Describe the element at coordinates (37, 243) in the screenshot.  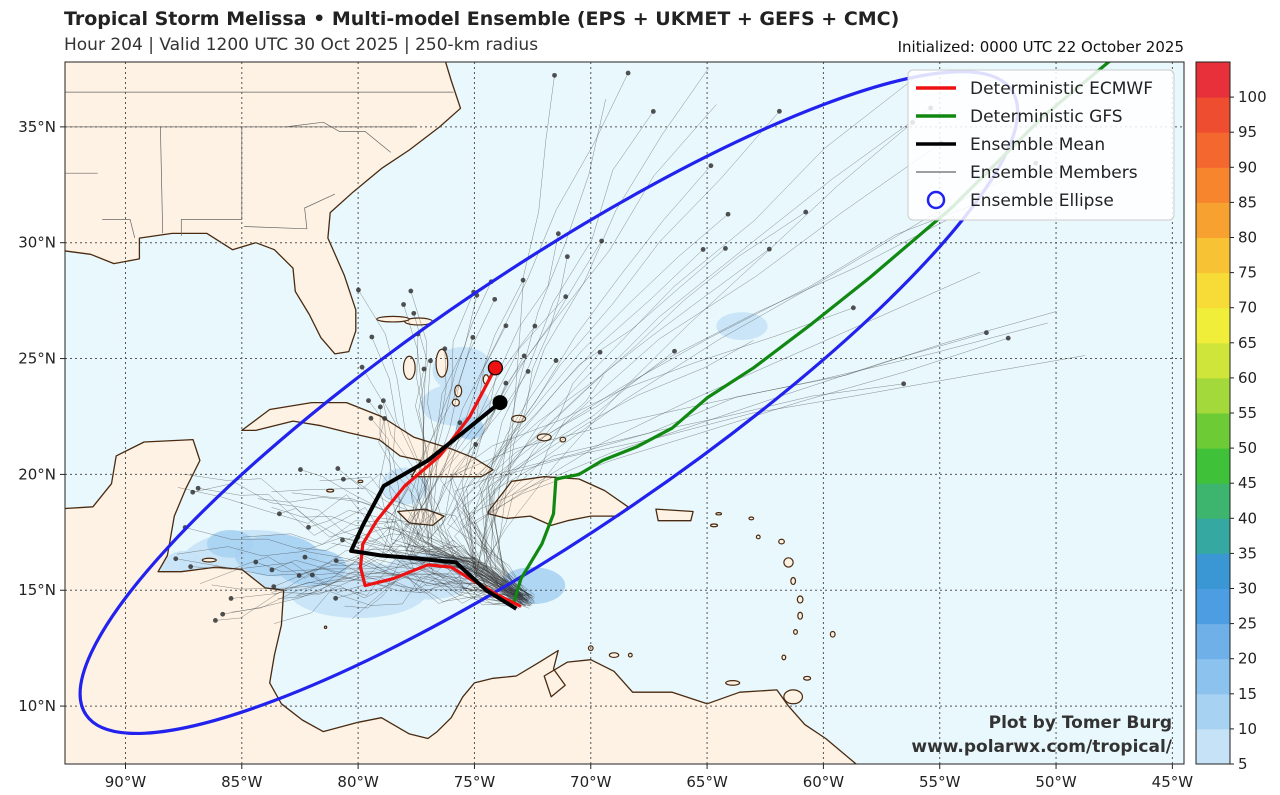
I see `lat-tick-label: 30°N` at that location.